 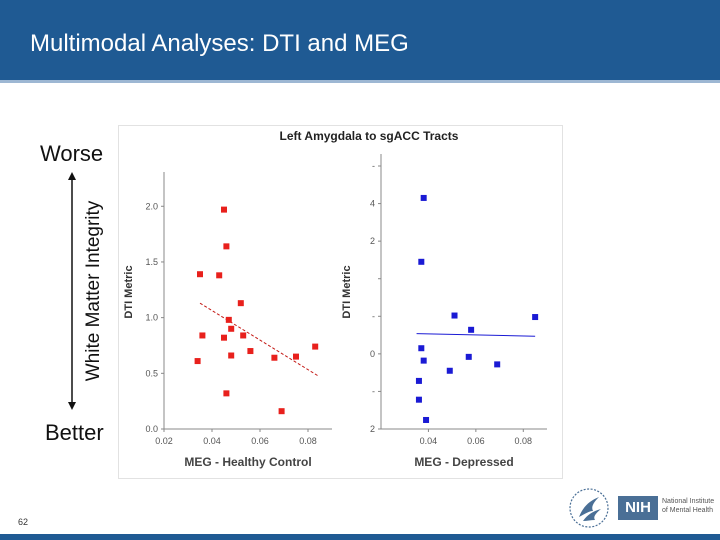 What do you see at coordinates (589, 508) in the screenshot?
I see `hhs-eagle-logo-icon` at bounding box center [589, 508].